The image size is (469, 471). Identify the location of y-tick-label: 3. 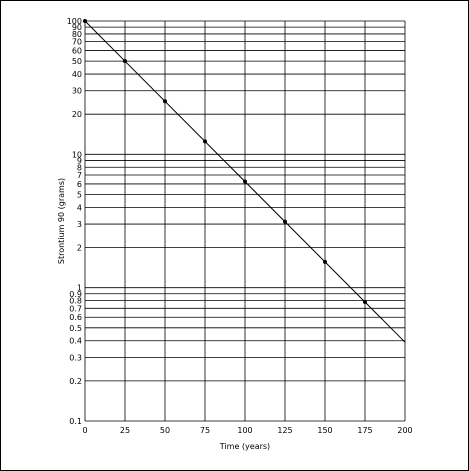
(79, 224).